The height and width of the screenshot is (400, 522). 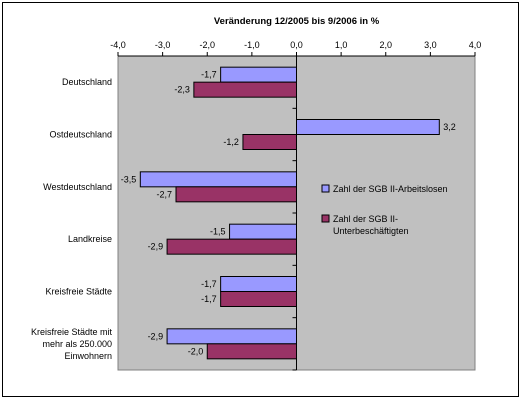 I want to click on legend-label: Zahl der SGB II-Arbeitslosen, so click(x=390, y=189).